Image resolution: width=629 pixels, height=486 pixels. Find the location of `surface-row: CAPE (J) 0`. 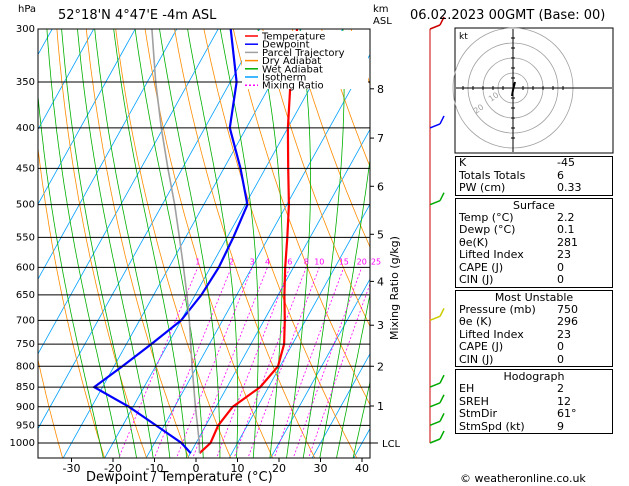

surface-row: CAPE (J) 0 is located at coordinates (534, 267).